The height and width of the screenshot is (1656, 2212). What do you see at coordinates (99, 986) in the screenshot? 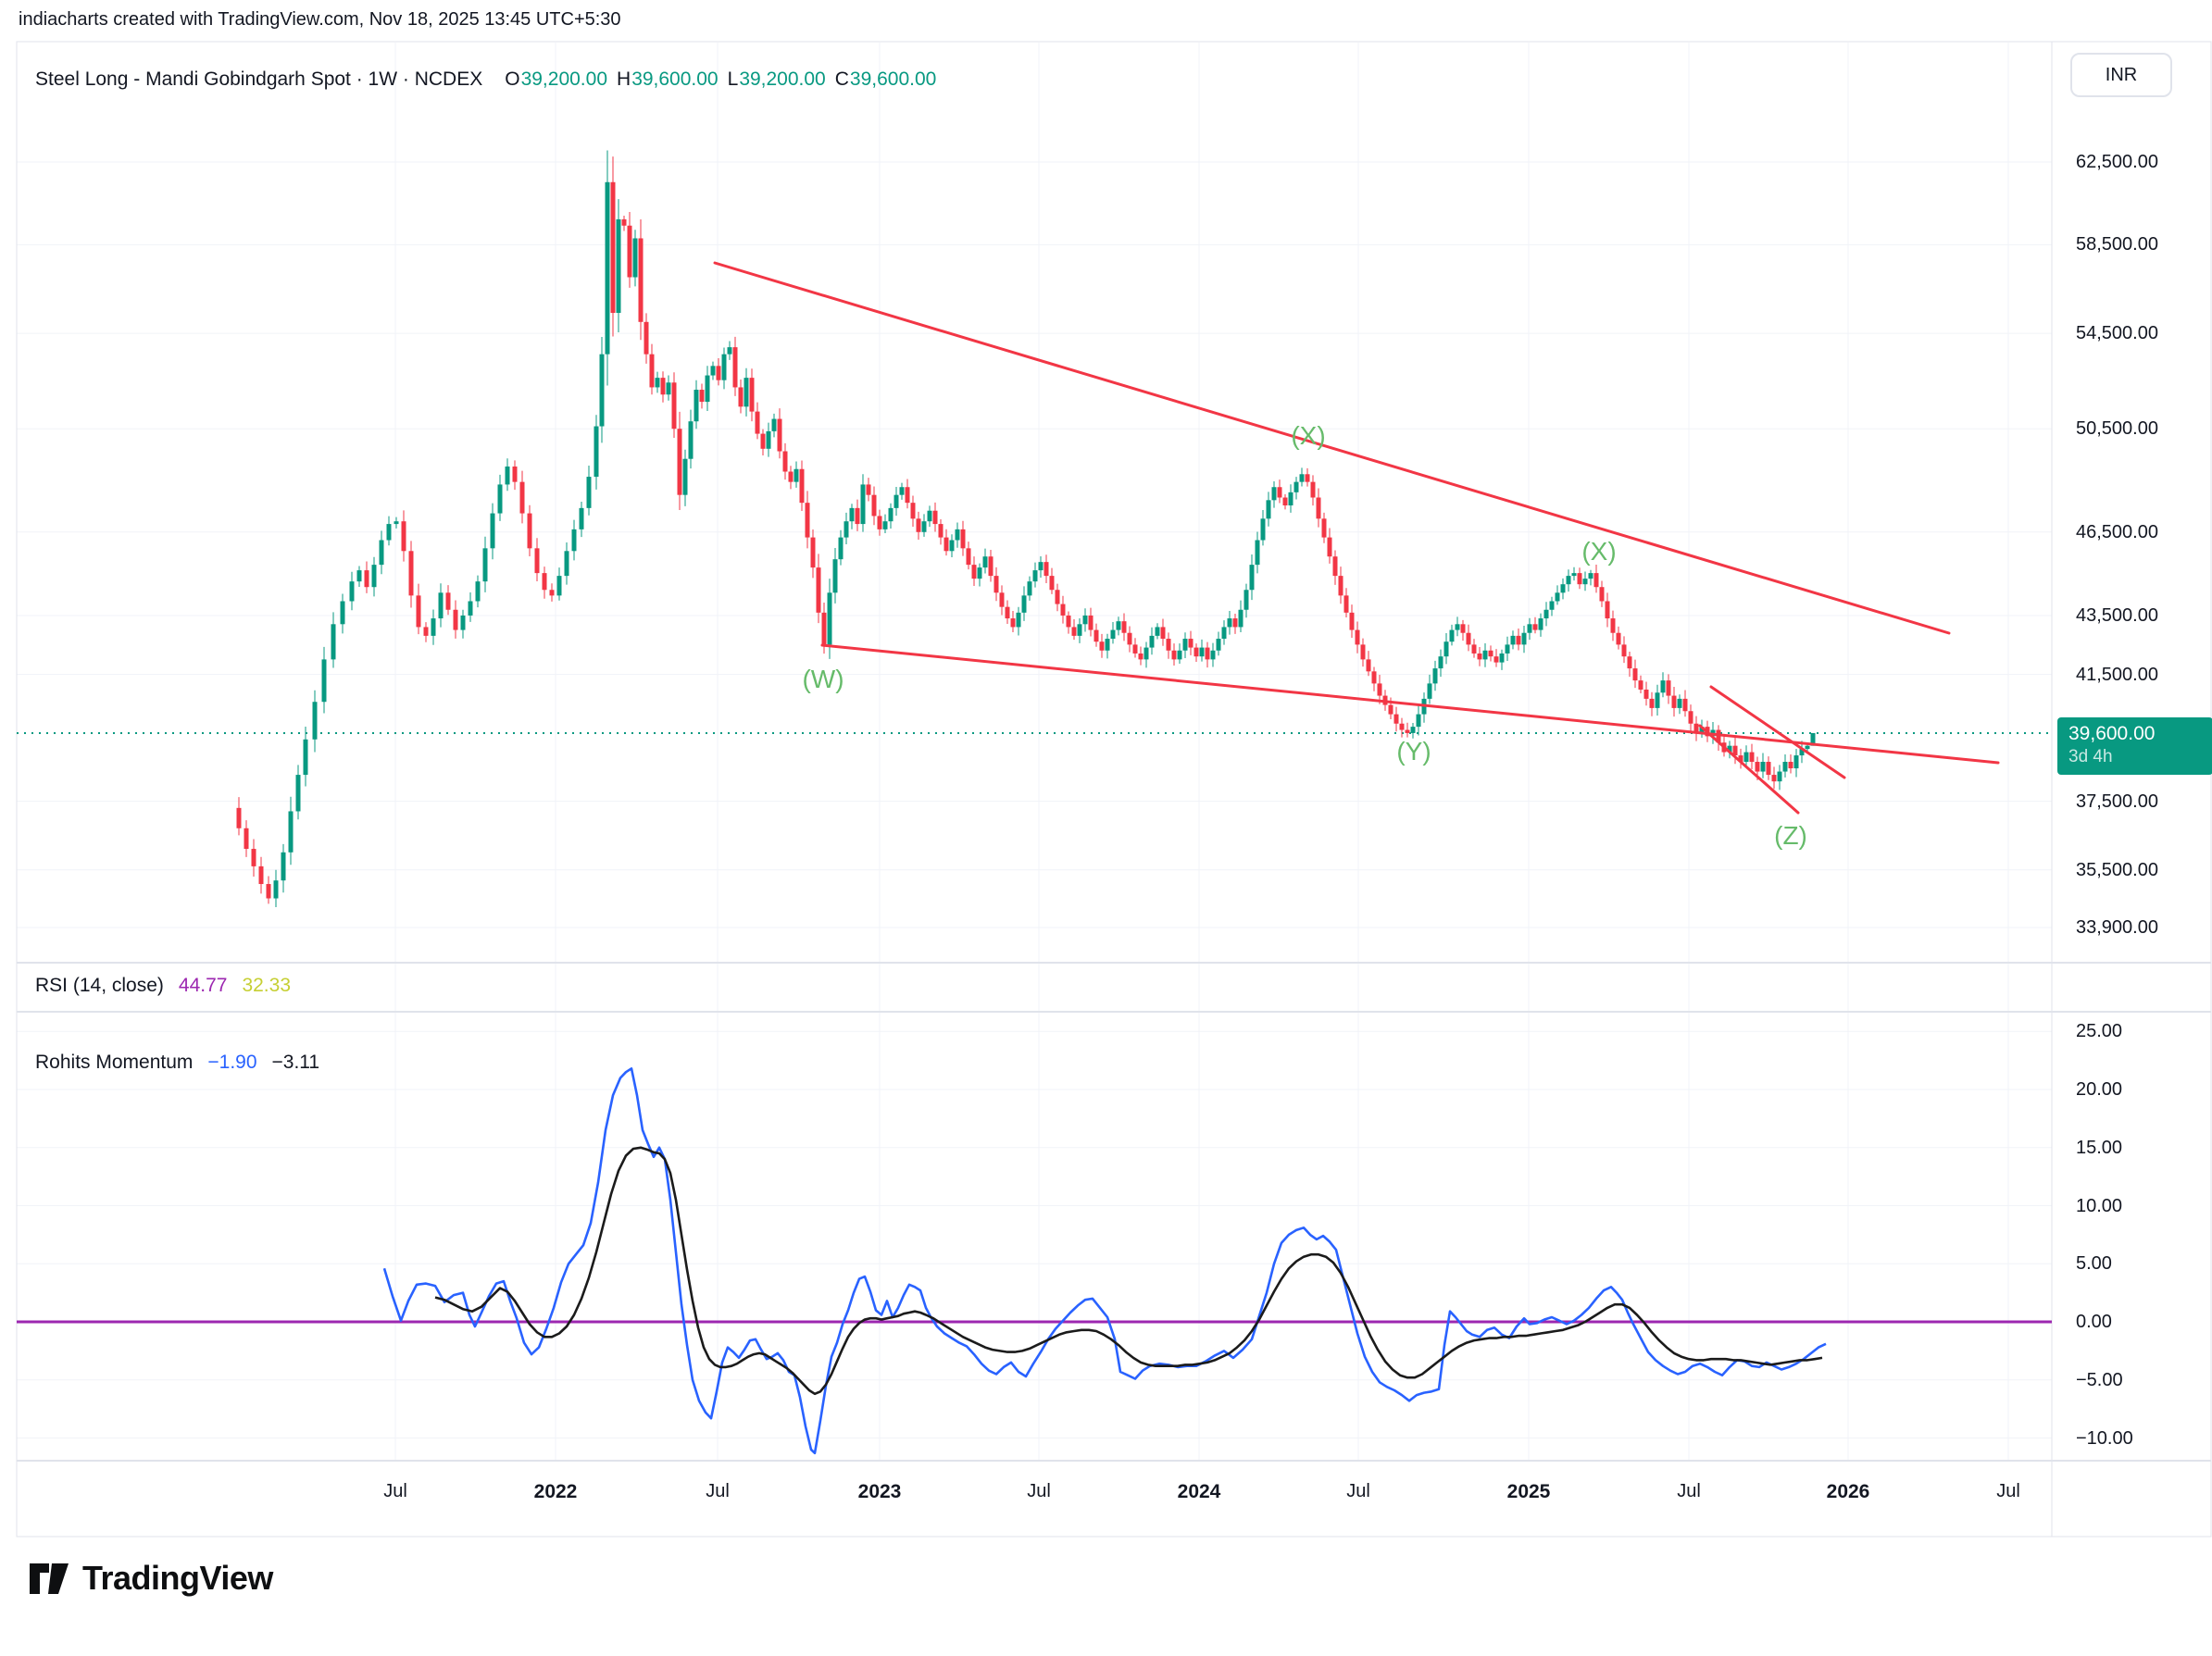
I see `rsi-label: RSI (14, close)` at bounding box center [99, 986].